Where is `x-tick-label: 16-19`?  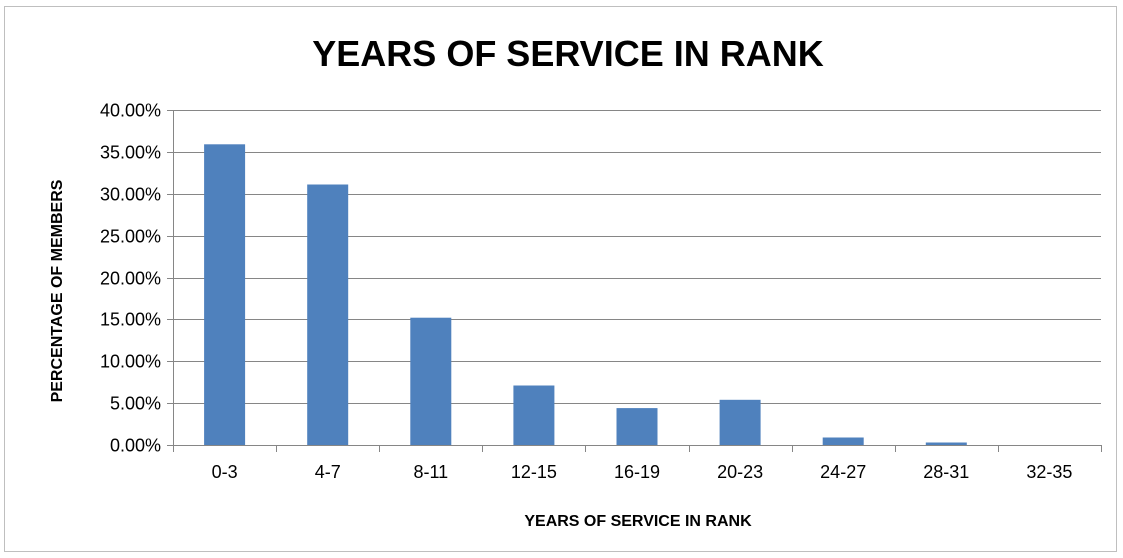
x-tick-label: 16-19 is located at coordinates (637, 472).